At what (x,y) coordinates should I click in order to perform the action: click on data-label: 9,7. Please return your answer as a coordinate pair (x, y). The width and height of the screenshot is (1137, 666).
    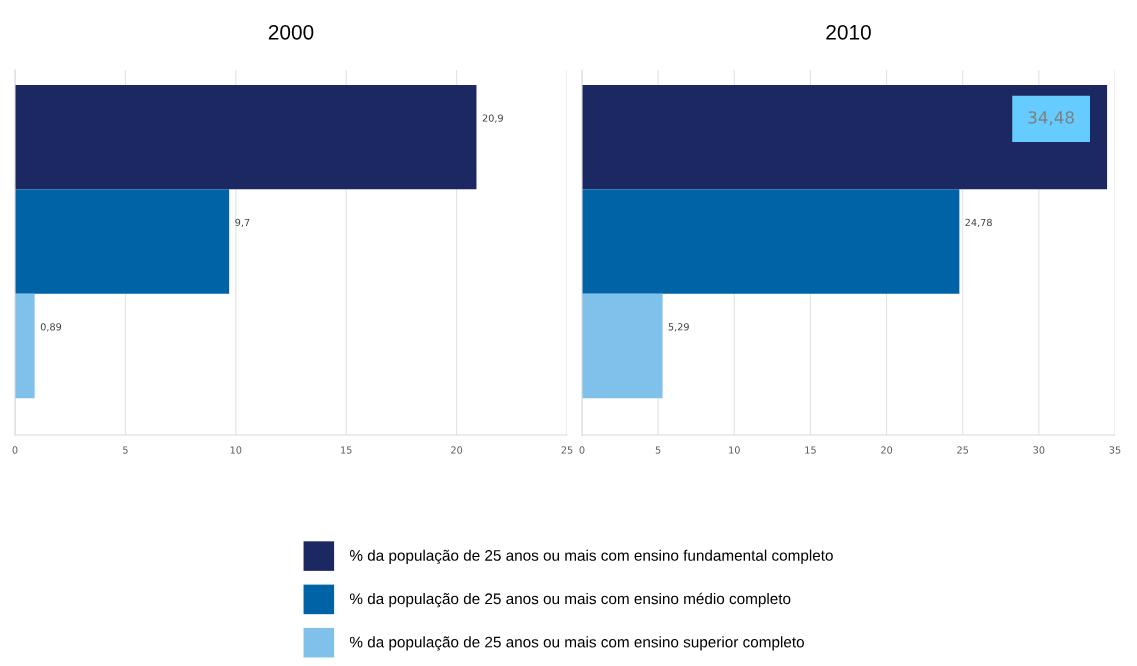
    Looking at the image, I should click on (242, 223).